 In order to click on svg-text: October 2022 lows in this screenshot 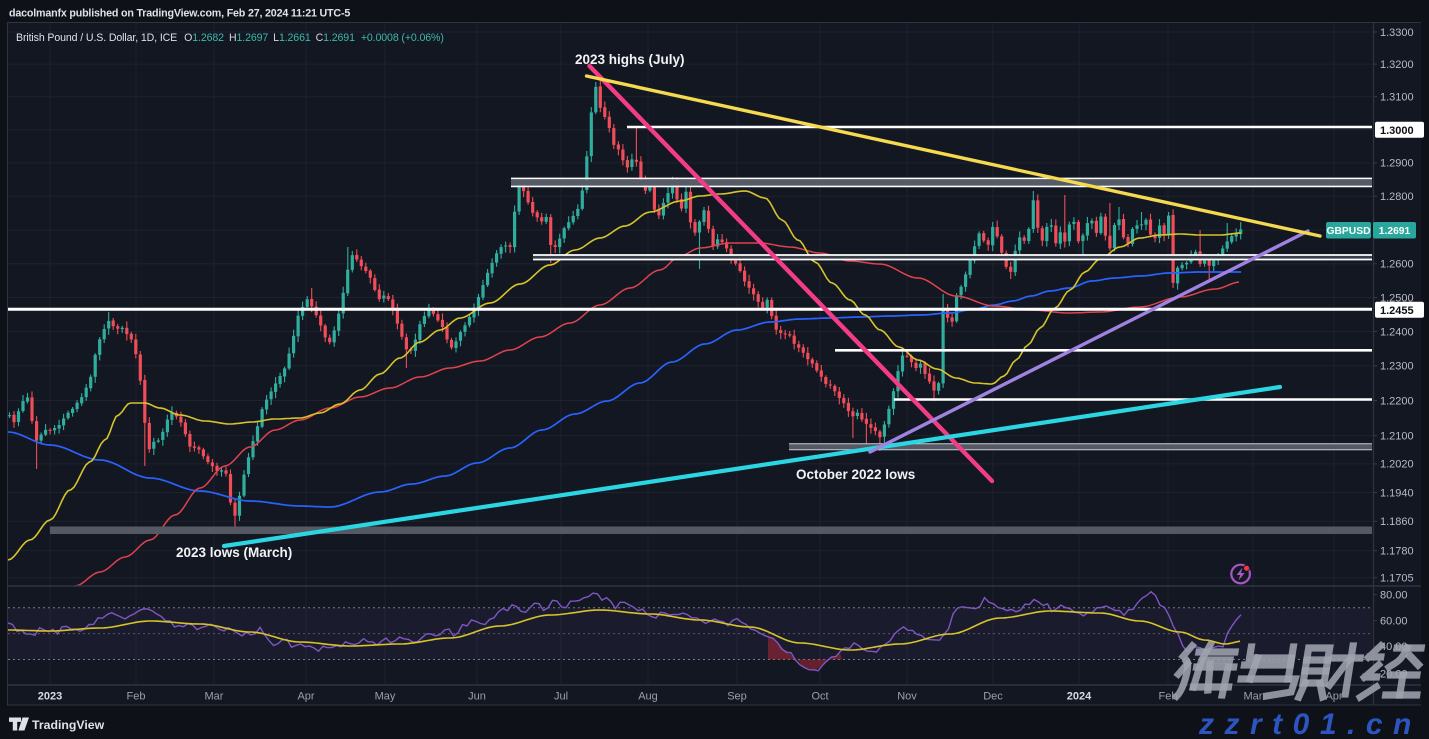, I will do `click(855, 474)`.